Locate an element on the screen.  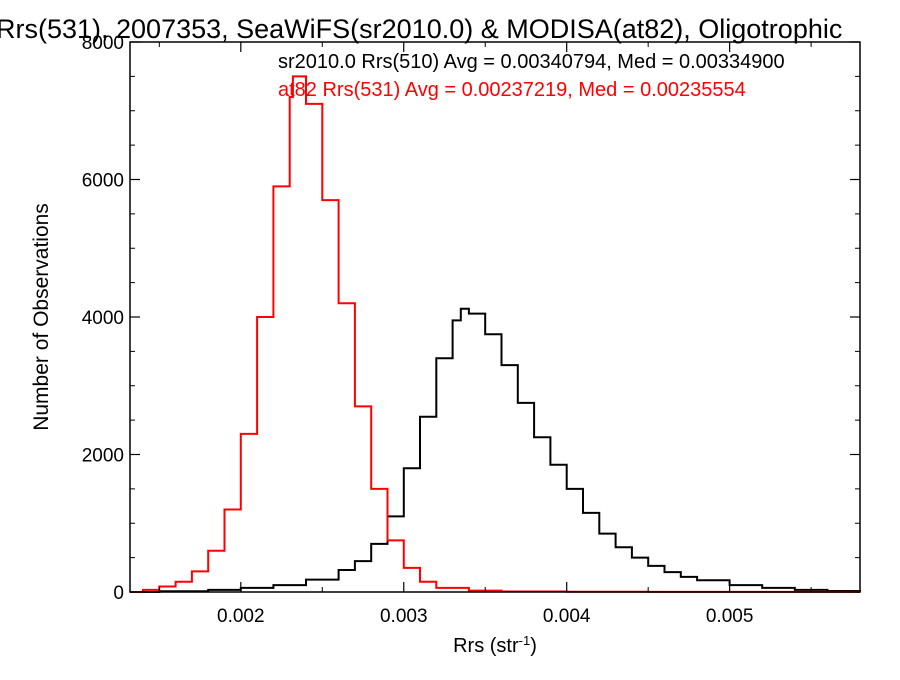
y-tick-label: 2000 is located at coordinates (103, 456).